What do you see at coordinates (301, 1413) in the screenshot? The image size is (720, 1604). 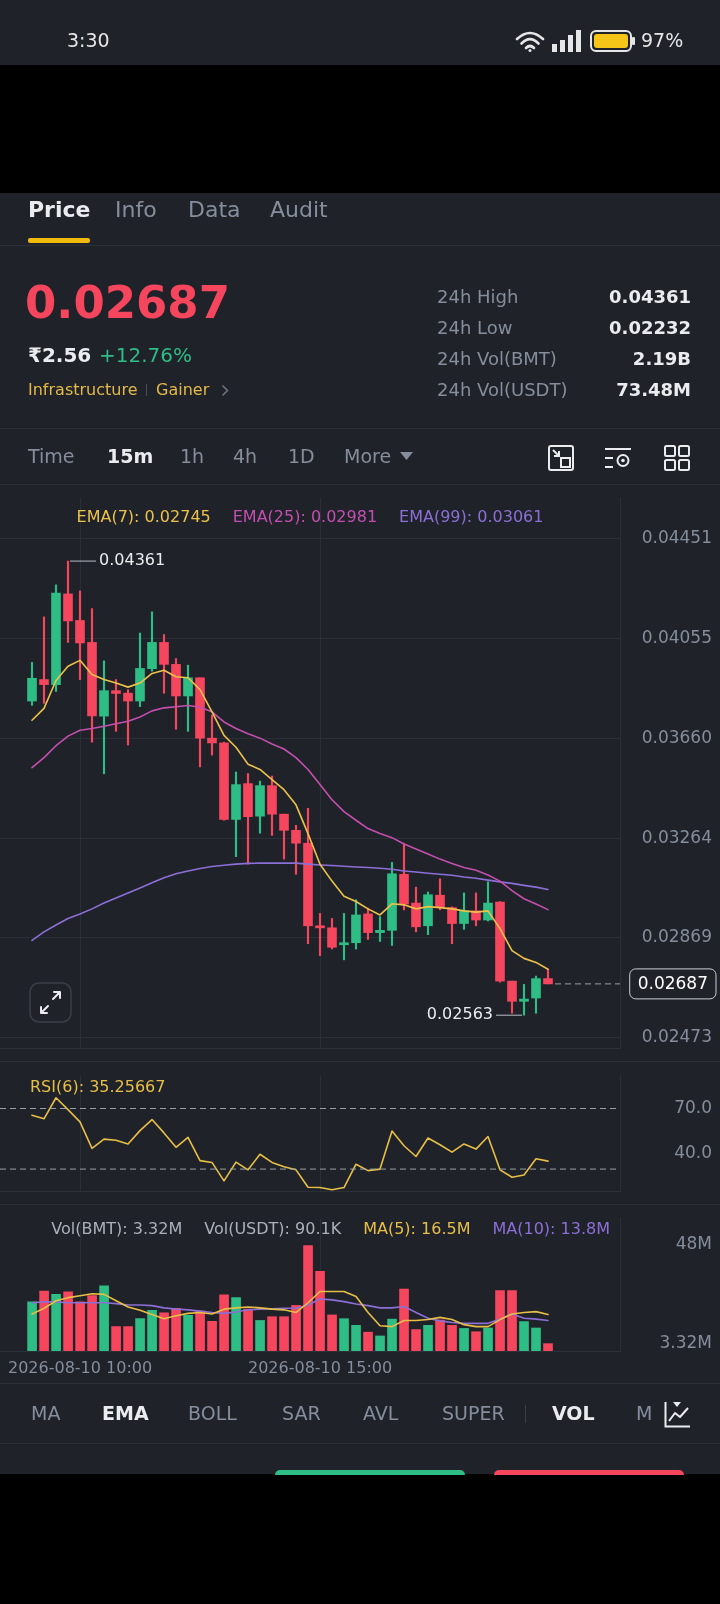 I see `text: SAR` at bounding box center [301, 1413].